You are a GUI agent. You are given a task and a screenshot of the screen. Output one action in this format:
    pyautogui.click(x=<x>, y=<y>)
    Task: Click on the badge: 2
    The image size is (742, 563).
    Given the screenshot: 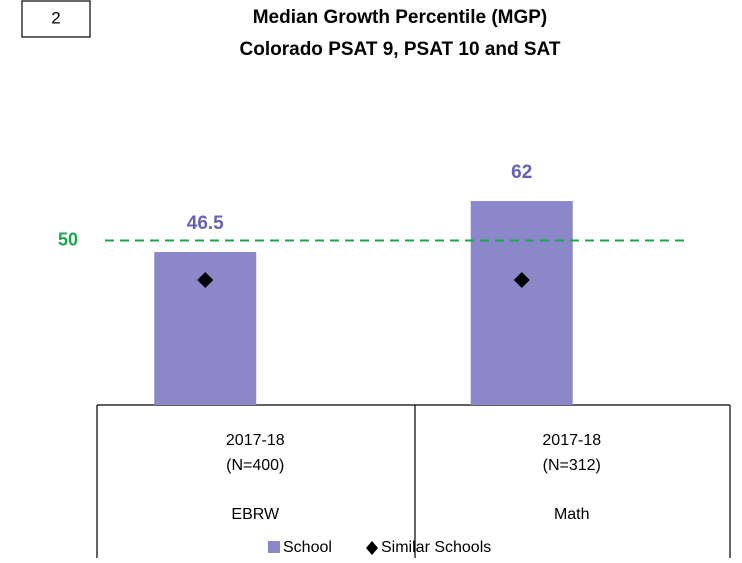 What is the action you would take?
    pyautogui.click(x=55, y=17)
    